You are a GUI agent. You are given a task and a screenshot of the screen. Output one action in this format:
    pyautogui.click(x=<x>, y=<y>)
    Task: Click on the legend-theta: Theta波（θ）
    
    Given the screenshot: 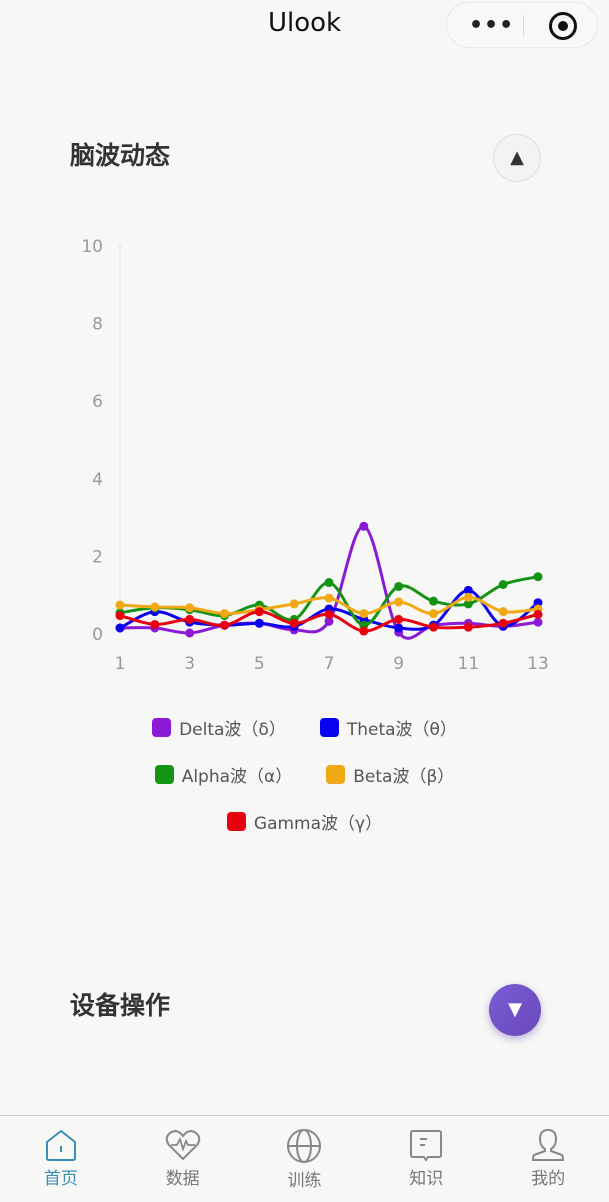 What is the action you would take?
    pyautogui.click(x=388, y=727)
    